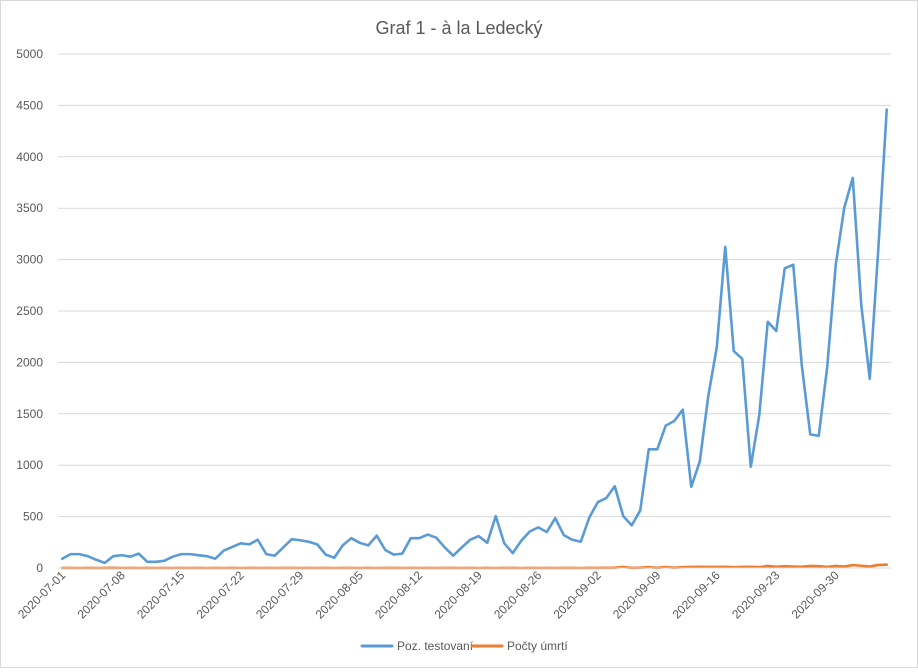 This screenshot has width=918, height=672. I want to click on y-tick-label-2: 1000, so click(29, 465).